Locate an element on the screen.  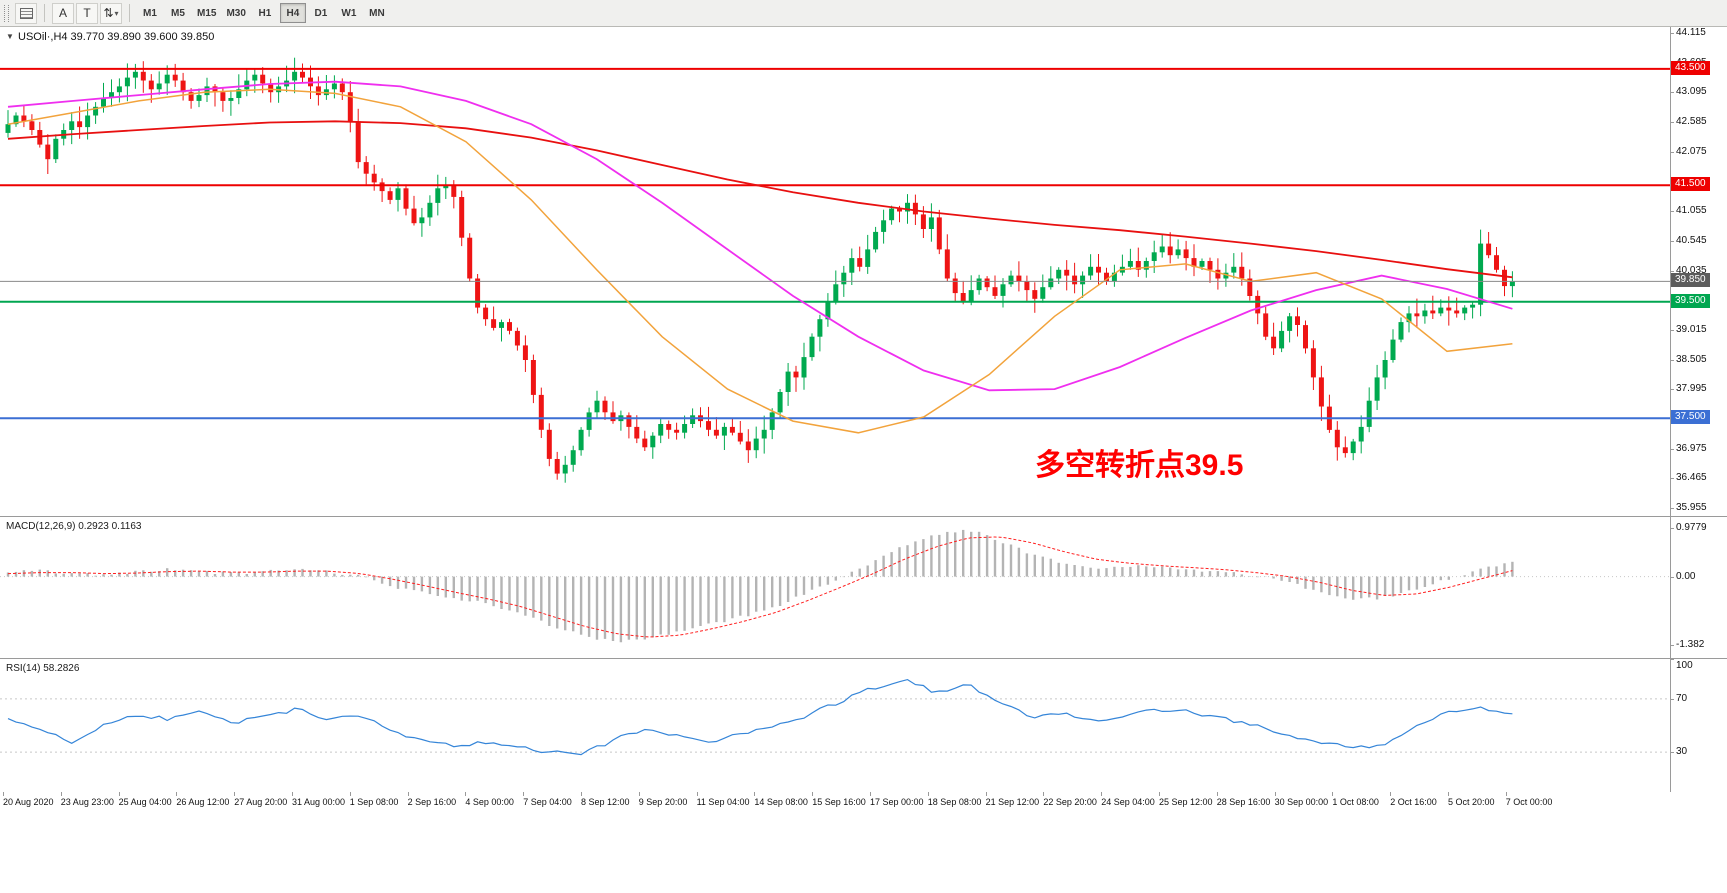
rsi-indicator-canvas is located at coordinates (835, 725).